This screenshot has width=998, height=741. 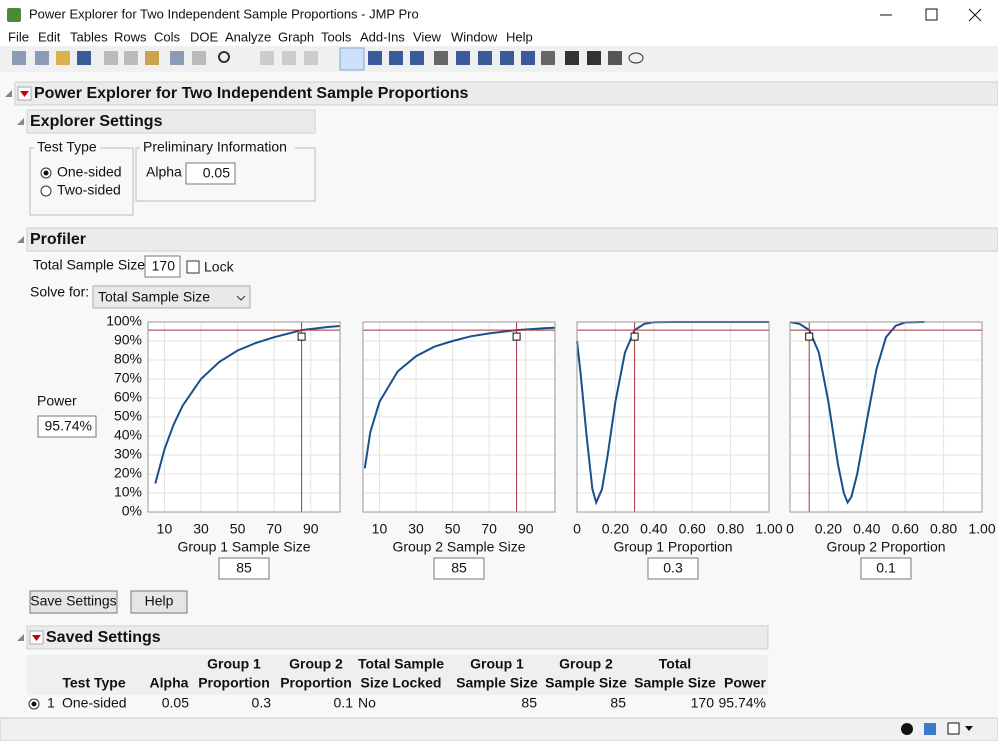 I want to click on explorer-settings-title: Explorer Settings, so click(x=96, y=121).